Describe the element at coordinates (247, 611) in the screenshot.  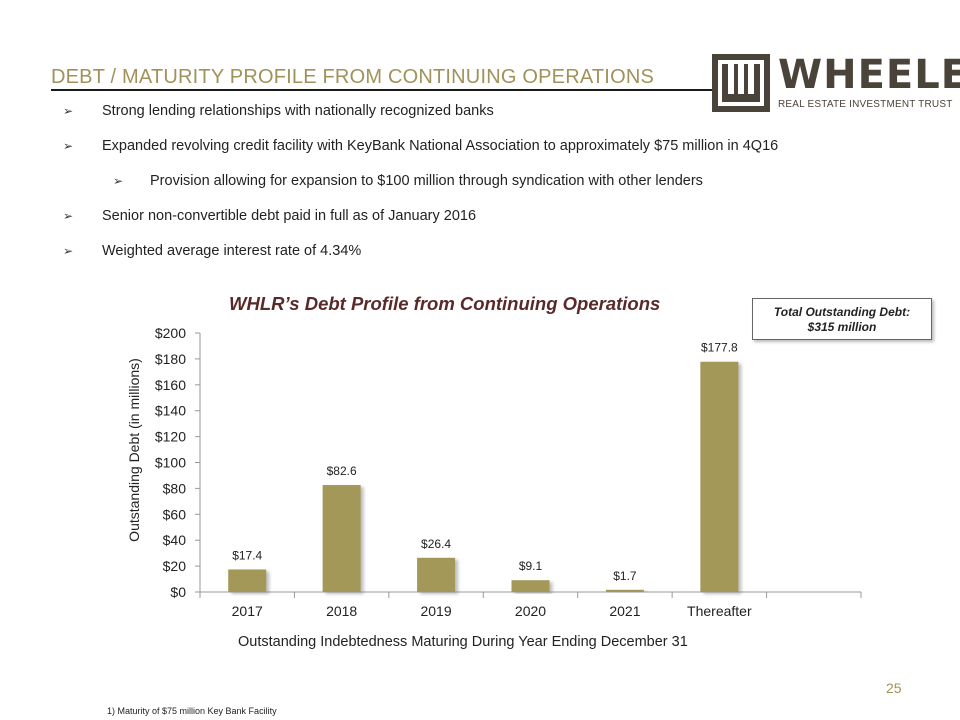
I see `x-tick-label: 2017` at that location.